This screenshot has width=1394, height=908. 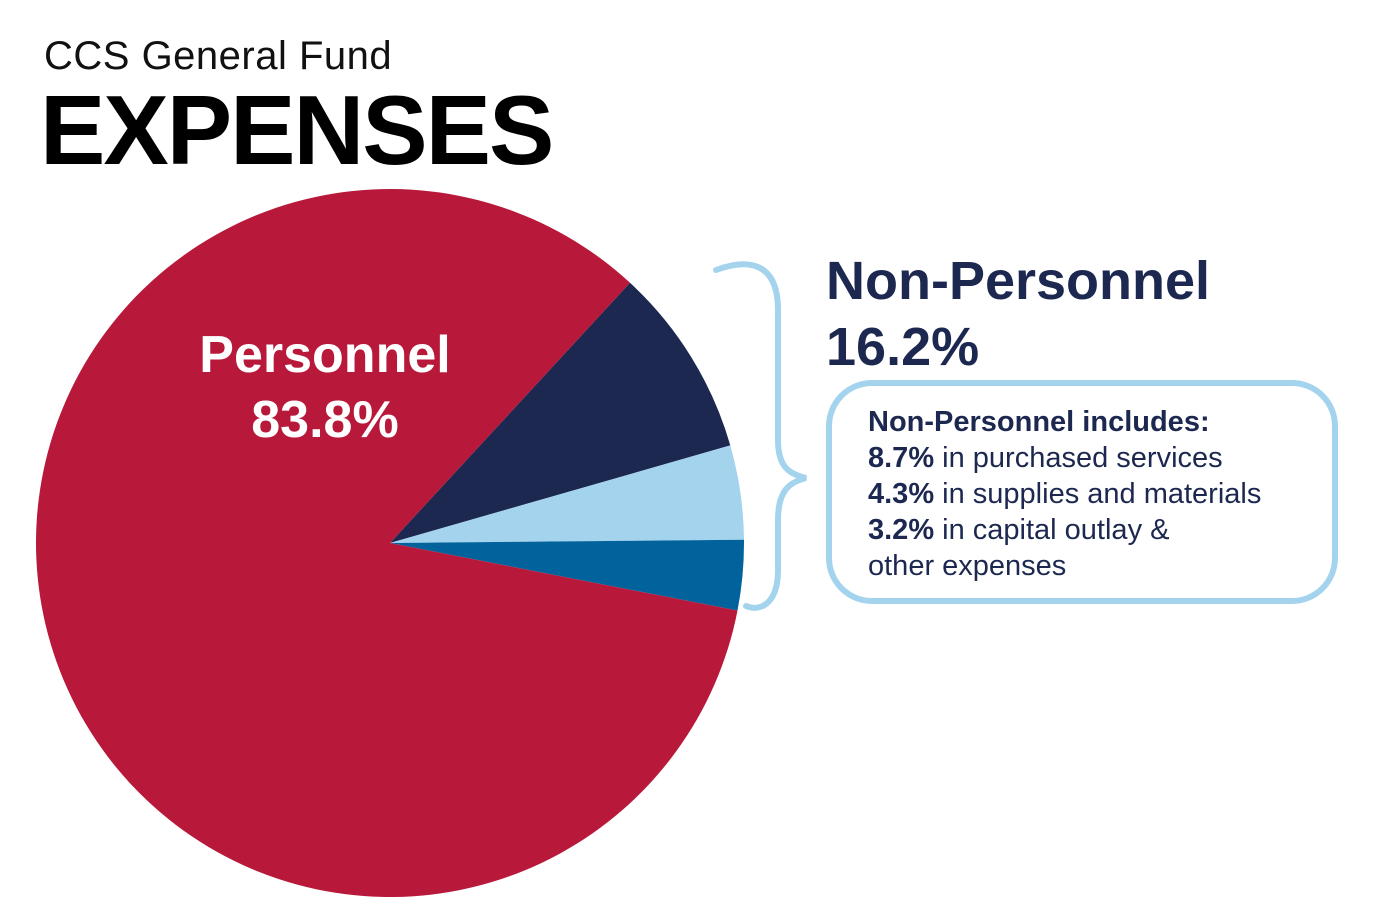 What do you see at coordinates (903, 347) in the screenshot?
I see `non-personnel-percent: 16.2%` at bounding box center [903, 347].